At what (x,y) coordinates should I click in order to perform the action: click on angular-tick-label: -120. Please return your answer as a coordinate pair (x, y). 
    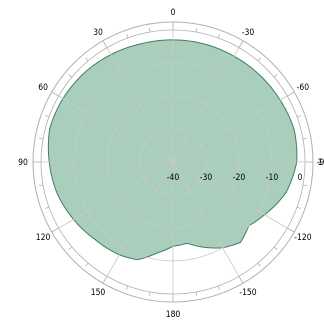
    Looking at the image, I should click on (302, 238).